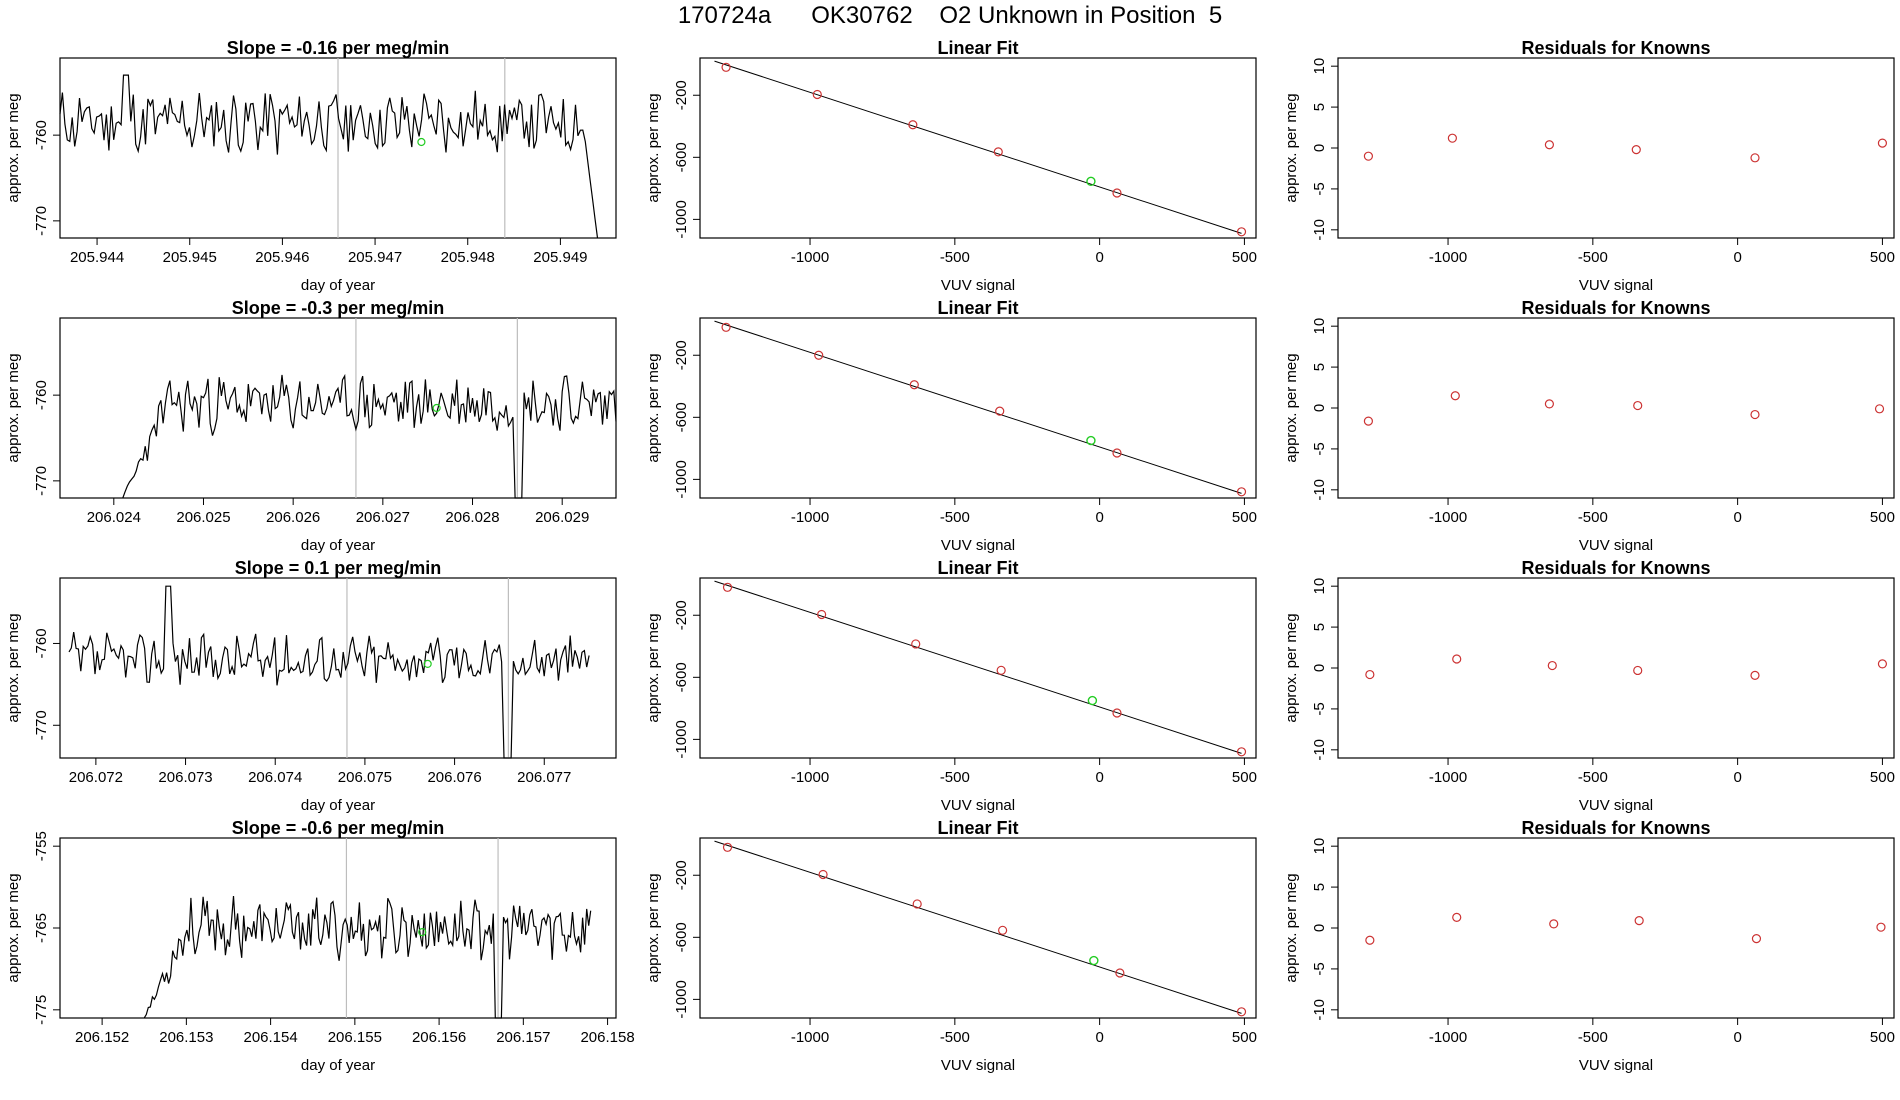 Image resolution: width=1900 pixels, height=1100 pixels. What do you see at coordinates (468, 257) in the screenshot?
I see `x-tick-label: 205.948` at bounding box center [468, 257].